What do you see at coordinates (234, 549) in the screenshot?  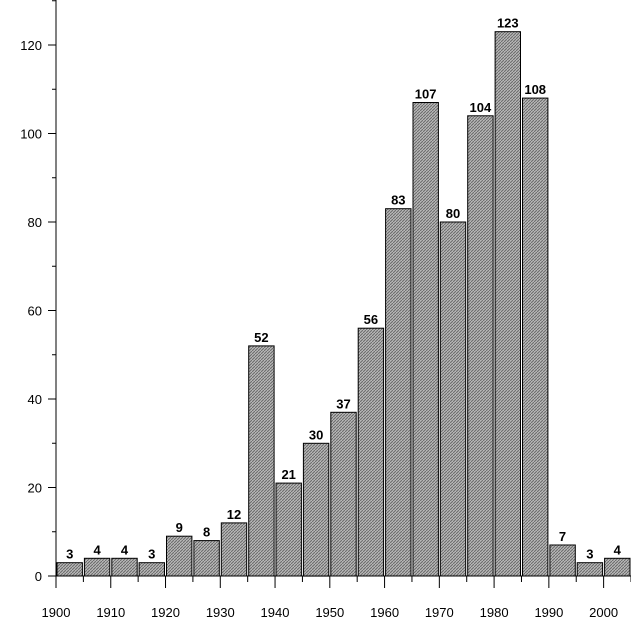 I see `bar-1930` at bounding box center [234, 549].